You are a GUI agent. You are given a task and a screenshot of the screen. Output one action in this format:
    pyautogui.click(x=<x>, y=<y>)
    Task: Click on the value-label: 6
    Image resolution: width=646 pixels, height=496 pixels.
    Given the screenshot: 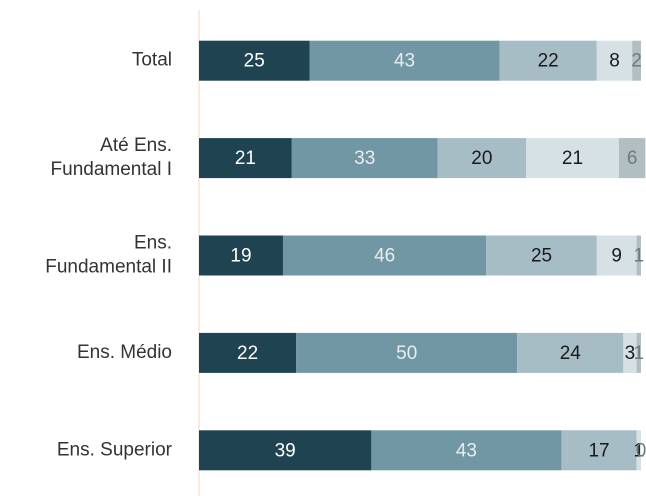 What is the action you would take?
    pyautogui.click(x=632, y=158)
    